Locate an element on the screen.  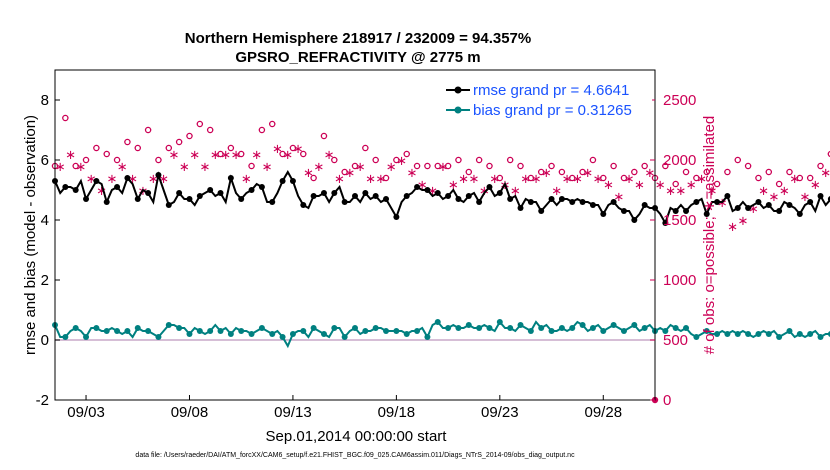
x-tick-label: 09/08 is located at coordinates (190, 412).